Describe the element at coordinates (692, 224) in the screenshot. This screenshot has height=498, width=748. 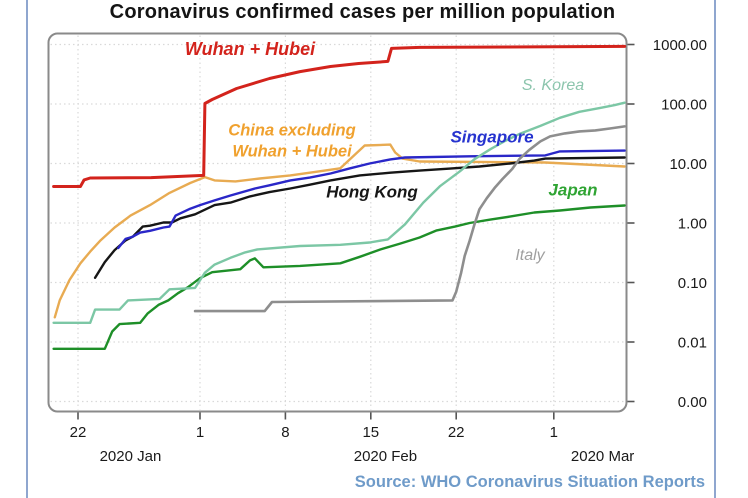
I see `y-tick-label: 1.00` at that location.